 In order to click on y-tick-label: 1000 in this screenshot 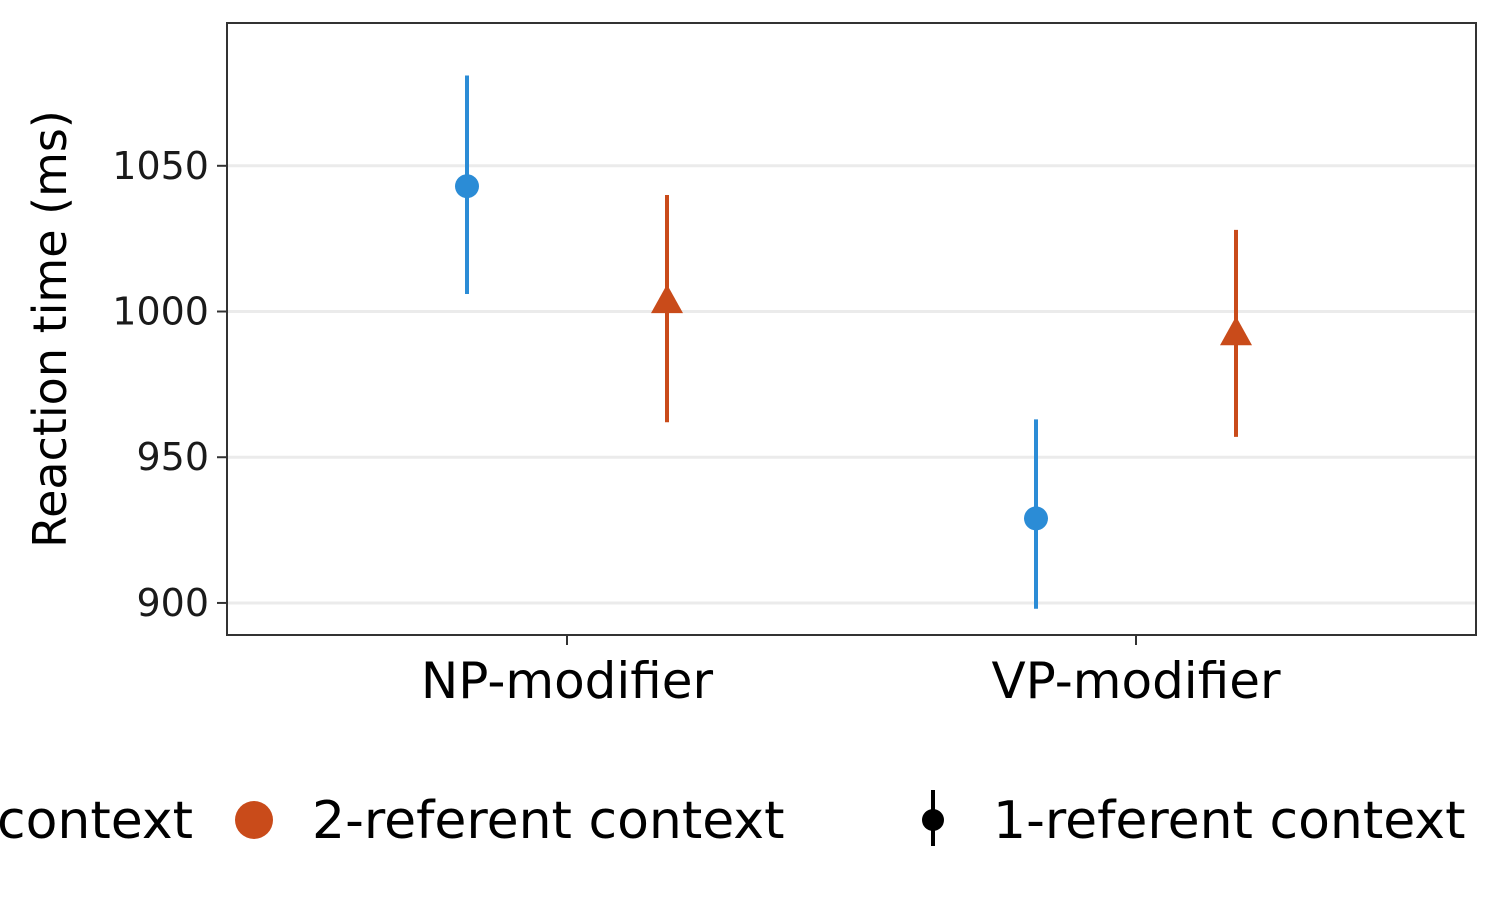, I will do `click(160, 312)`.